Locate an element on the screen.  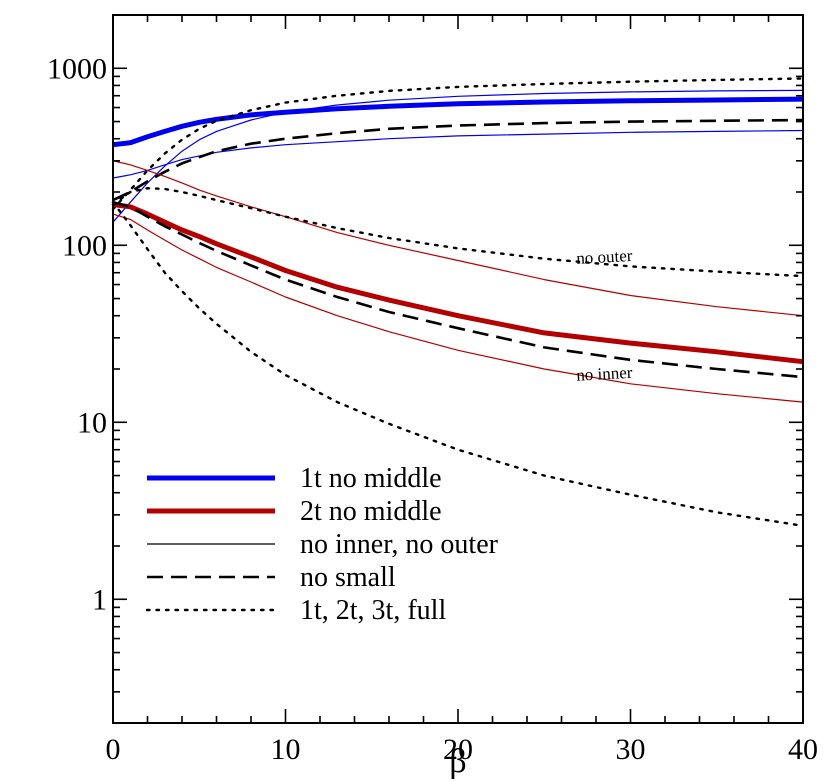
legend-label: no inner, no outer is located at coordinates (399, 544).